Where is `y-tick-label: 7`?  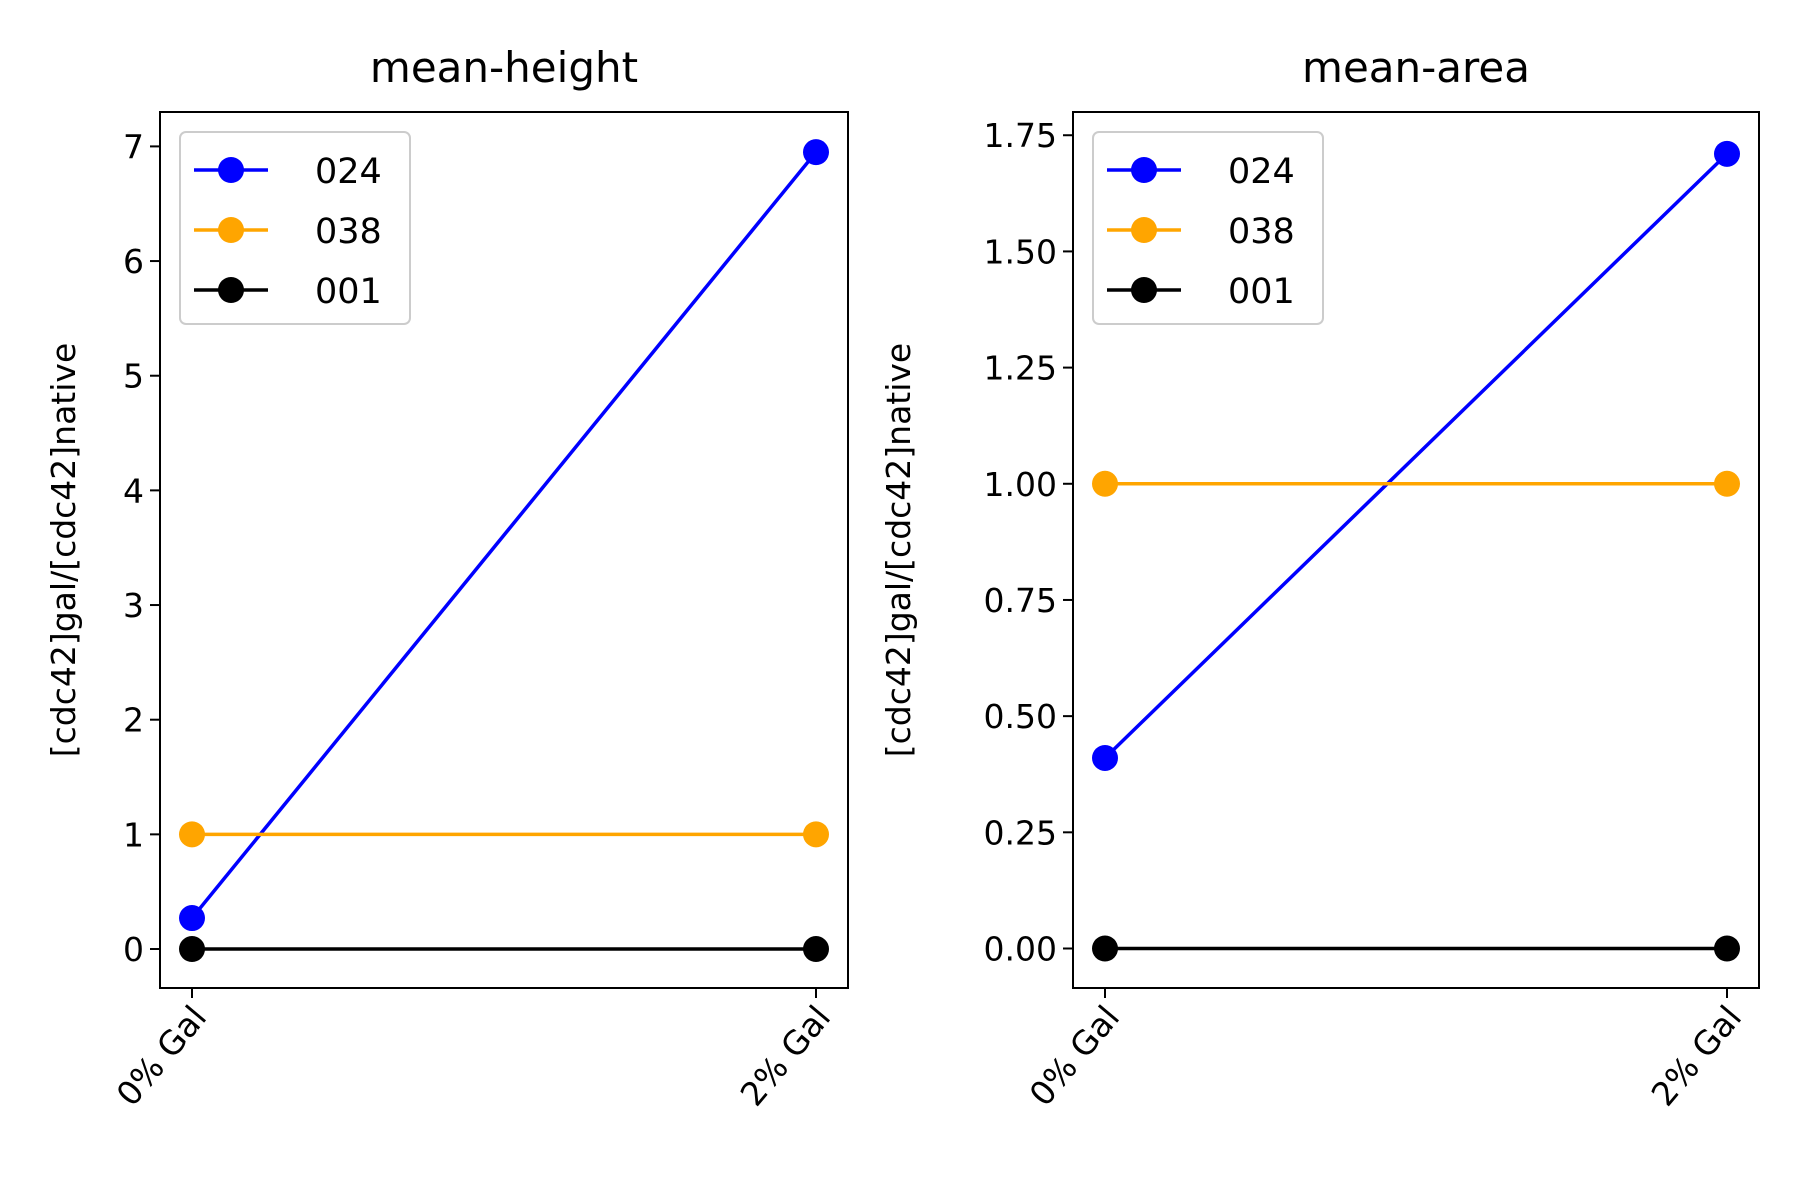
y-tick-label: 7 is located at coordinates (133, 146).